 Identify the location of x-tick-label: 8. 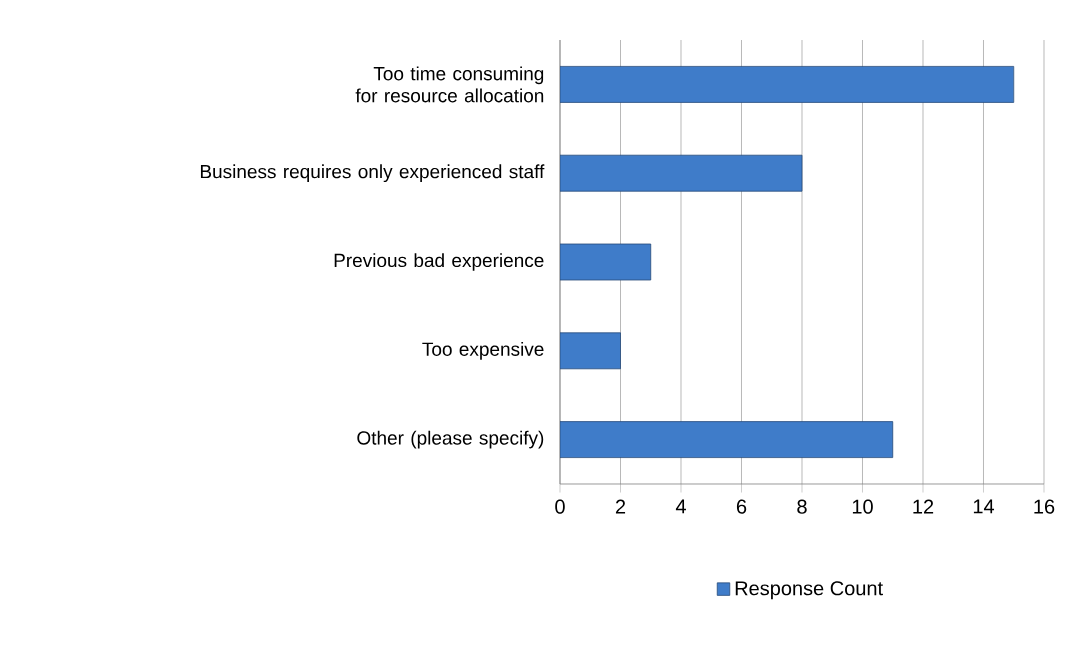
(802, 506).